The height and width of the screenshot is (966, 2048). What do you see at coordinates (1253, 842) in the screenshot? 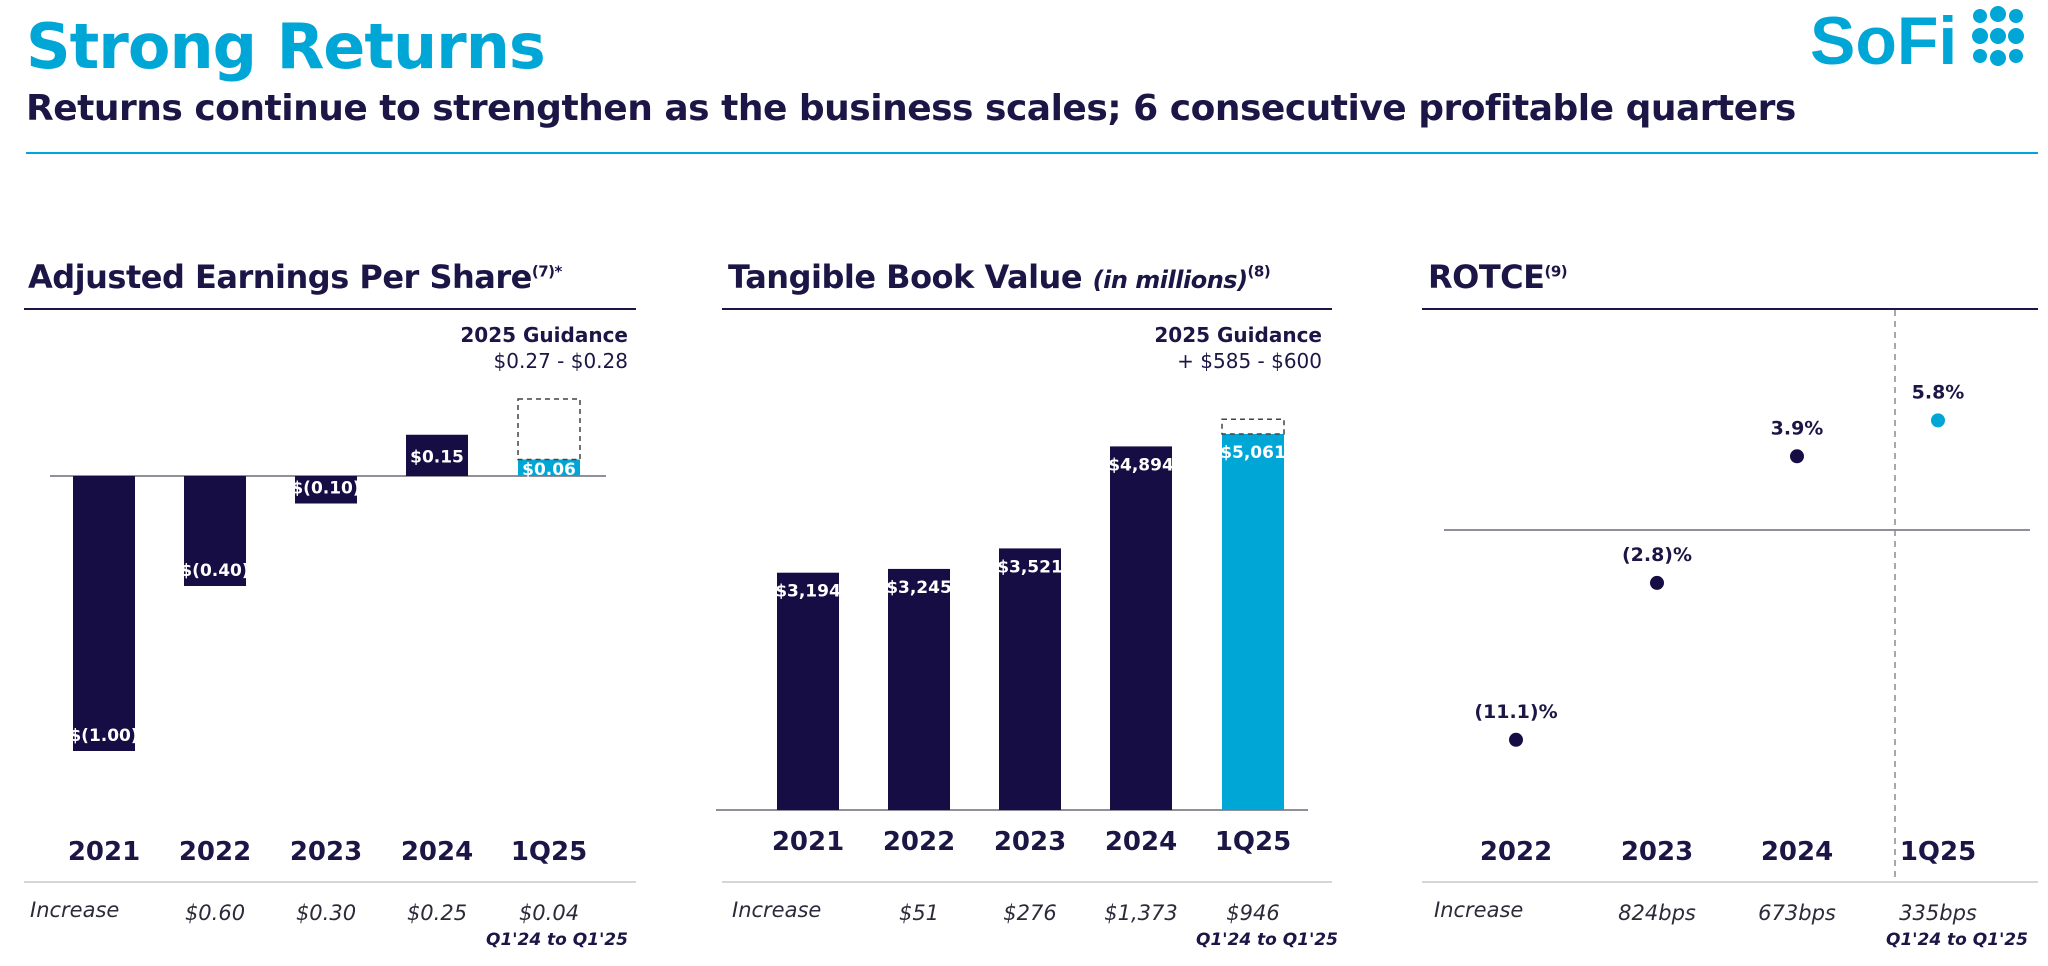
I see `tbv-category-label: 1Q25` at bounding box center [1253, 842].